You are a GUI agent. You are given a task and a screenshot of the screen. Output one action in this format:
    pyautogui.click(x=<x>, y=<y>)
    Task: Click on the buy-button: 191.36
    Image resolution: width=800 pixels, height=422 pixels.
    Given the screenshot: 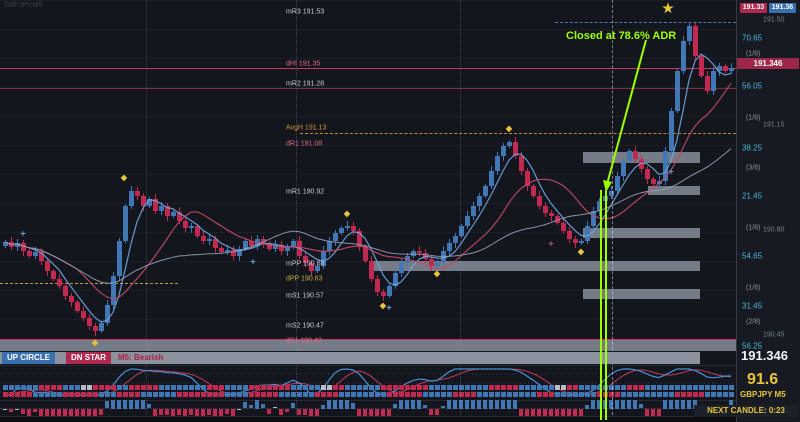 What is the action you would take?
    pyautogui.click(x=782, y=8)
    